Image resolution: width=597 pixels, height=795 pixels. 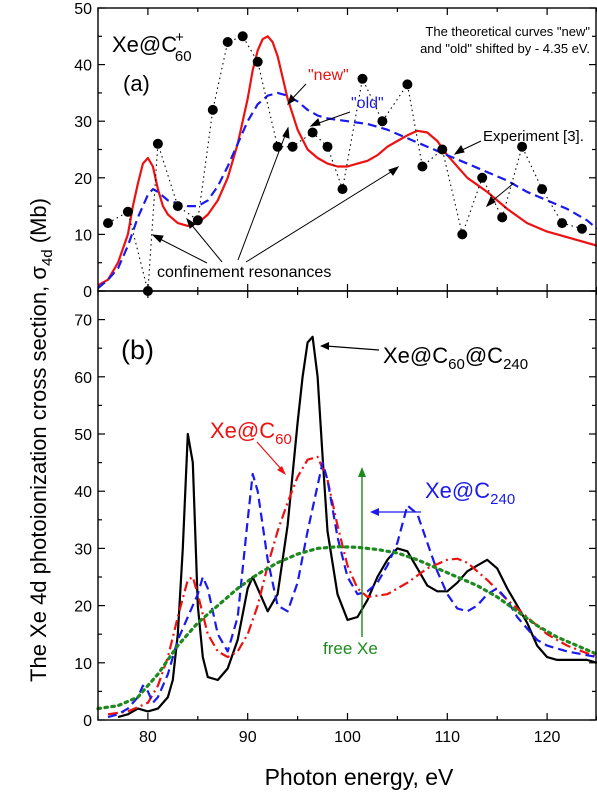 I want to click on panel-b-arrows, so click(x=338, y=489).